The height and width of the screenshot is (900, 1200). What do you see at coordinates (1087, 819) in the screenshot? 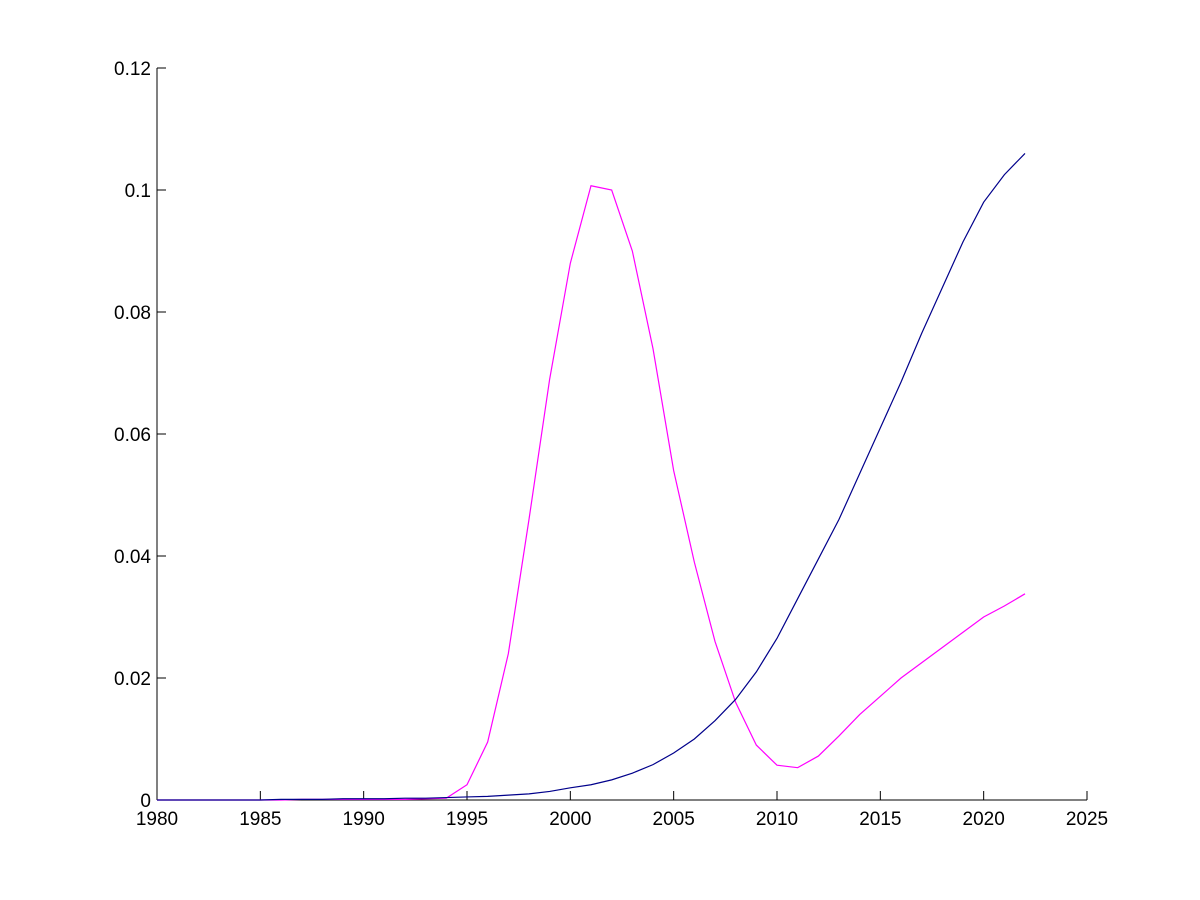
I see `x-tick-label: 2025` at bounding box center [1087, 819].